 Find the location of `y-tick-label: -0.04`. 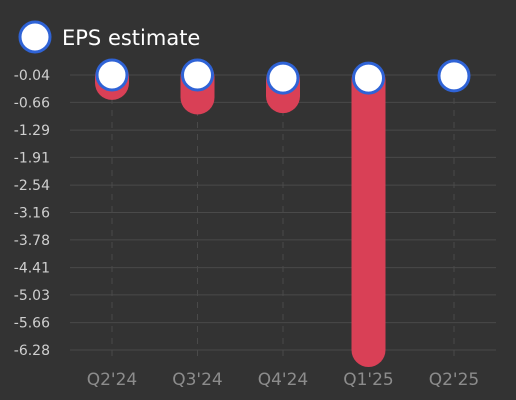

y-tick-label: -0.04 is located at coordinates (32, 76).